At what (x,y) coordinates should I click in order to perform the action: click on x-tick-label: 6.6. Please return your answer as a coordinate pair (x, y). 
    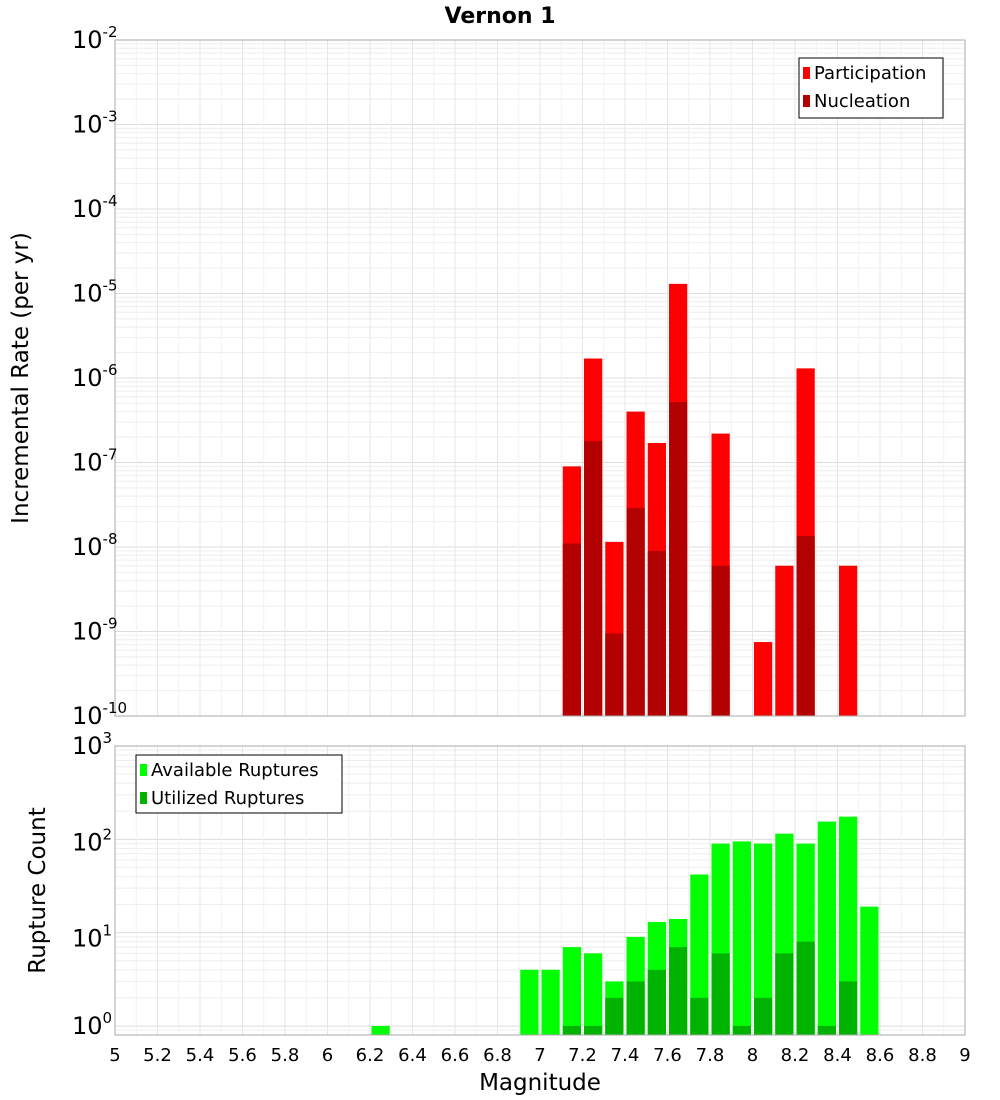
    Looking at the image, I should click on (455, 1055).